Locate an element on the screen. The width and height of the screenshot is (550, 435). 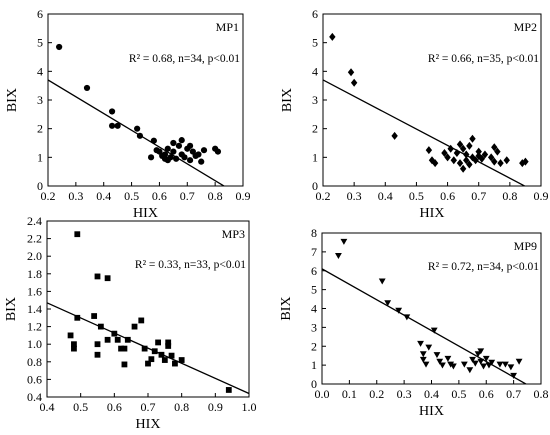
y-tick-label: 4 is located at coordinates (315, 71).